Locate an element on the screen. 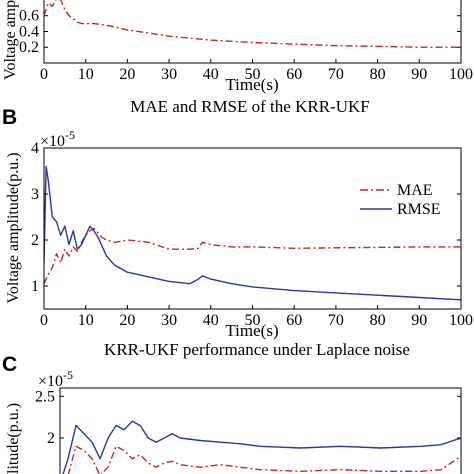  panel-b-letter: B is located at coordinates (9, 117).